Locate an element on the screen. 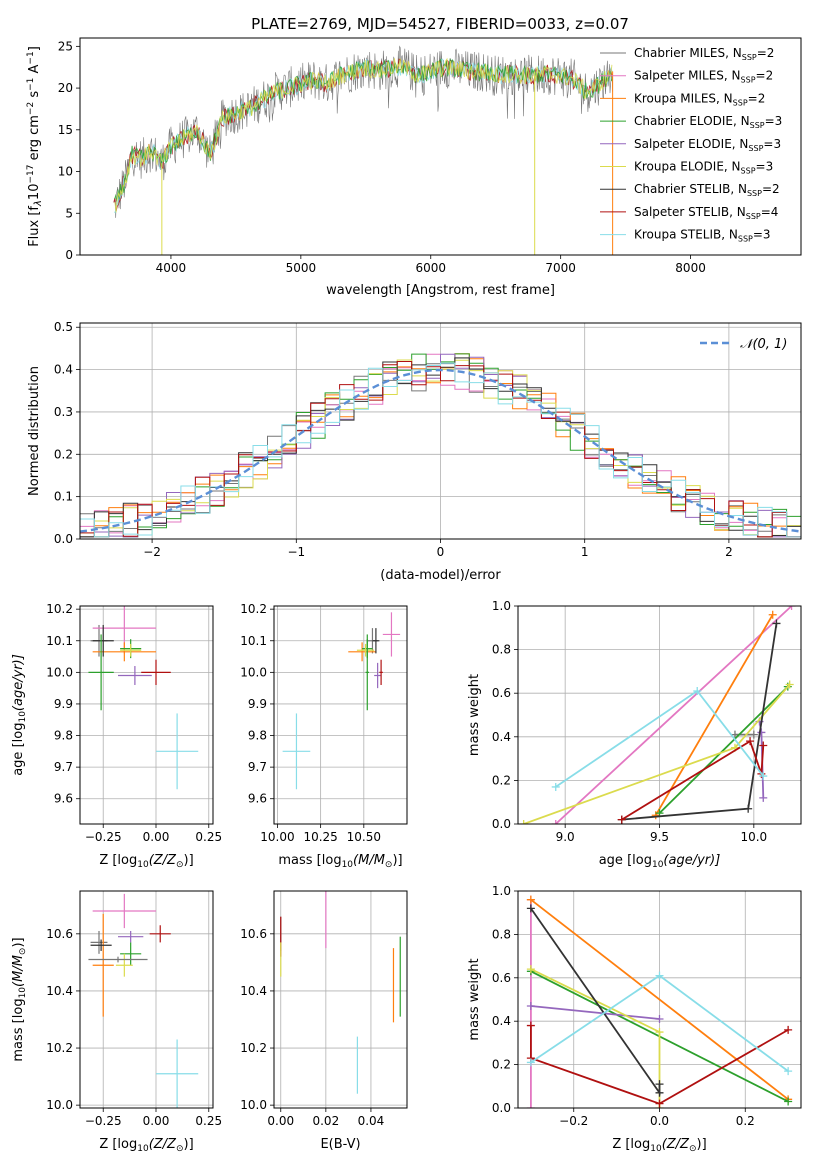  y-label-sub: ⊙ is located at coordinates (23, 952).